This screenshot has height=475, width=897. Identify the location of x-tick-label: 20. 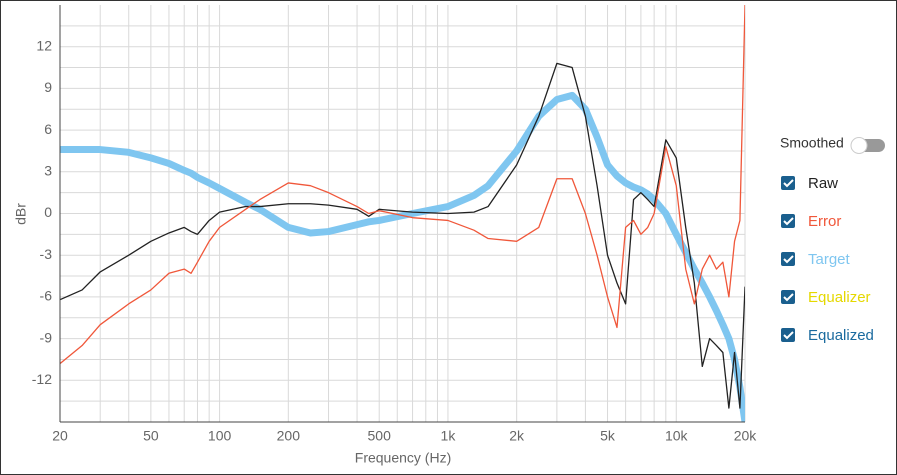
(60, 436).